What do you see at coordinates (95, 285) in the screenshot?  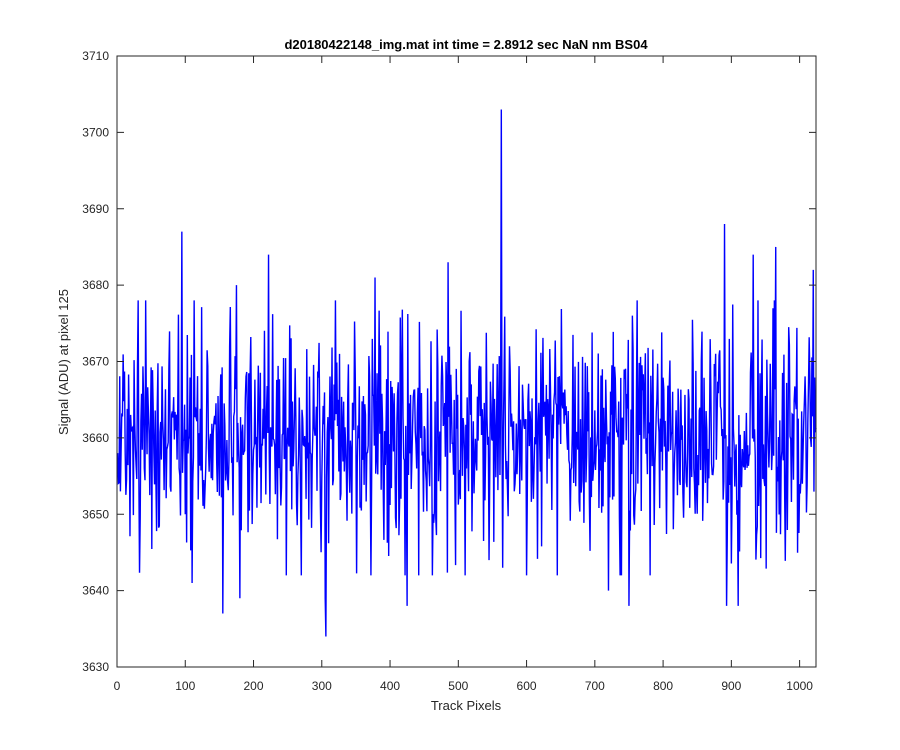 I see `y-tick-label: 3680` at bounding box center [95, 285].